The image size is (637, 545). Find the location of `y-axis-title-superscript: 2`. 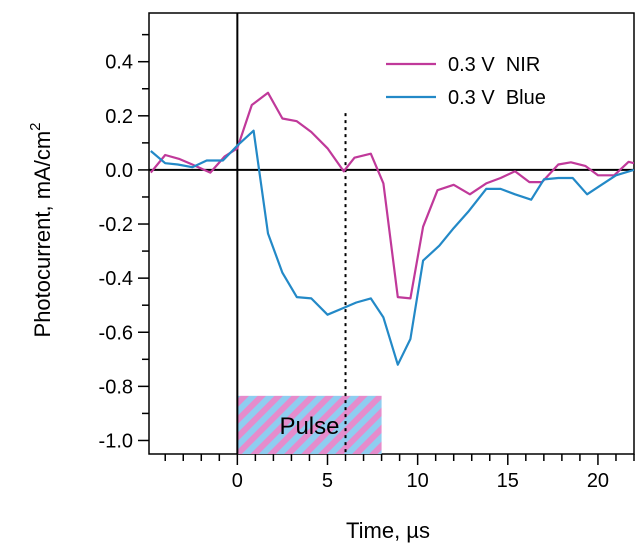

y-axis-title-superscript: 2 is located at coordinates (35, 127).